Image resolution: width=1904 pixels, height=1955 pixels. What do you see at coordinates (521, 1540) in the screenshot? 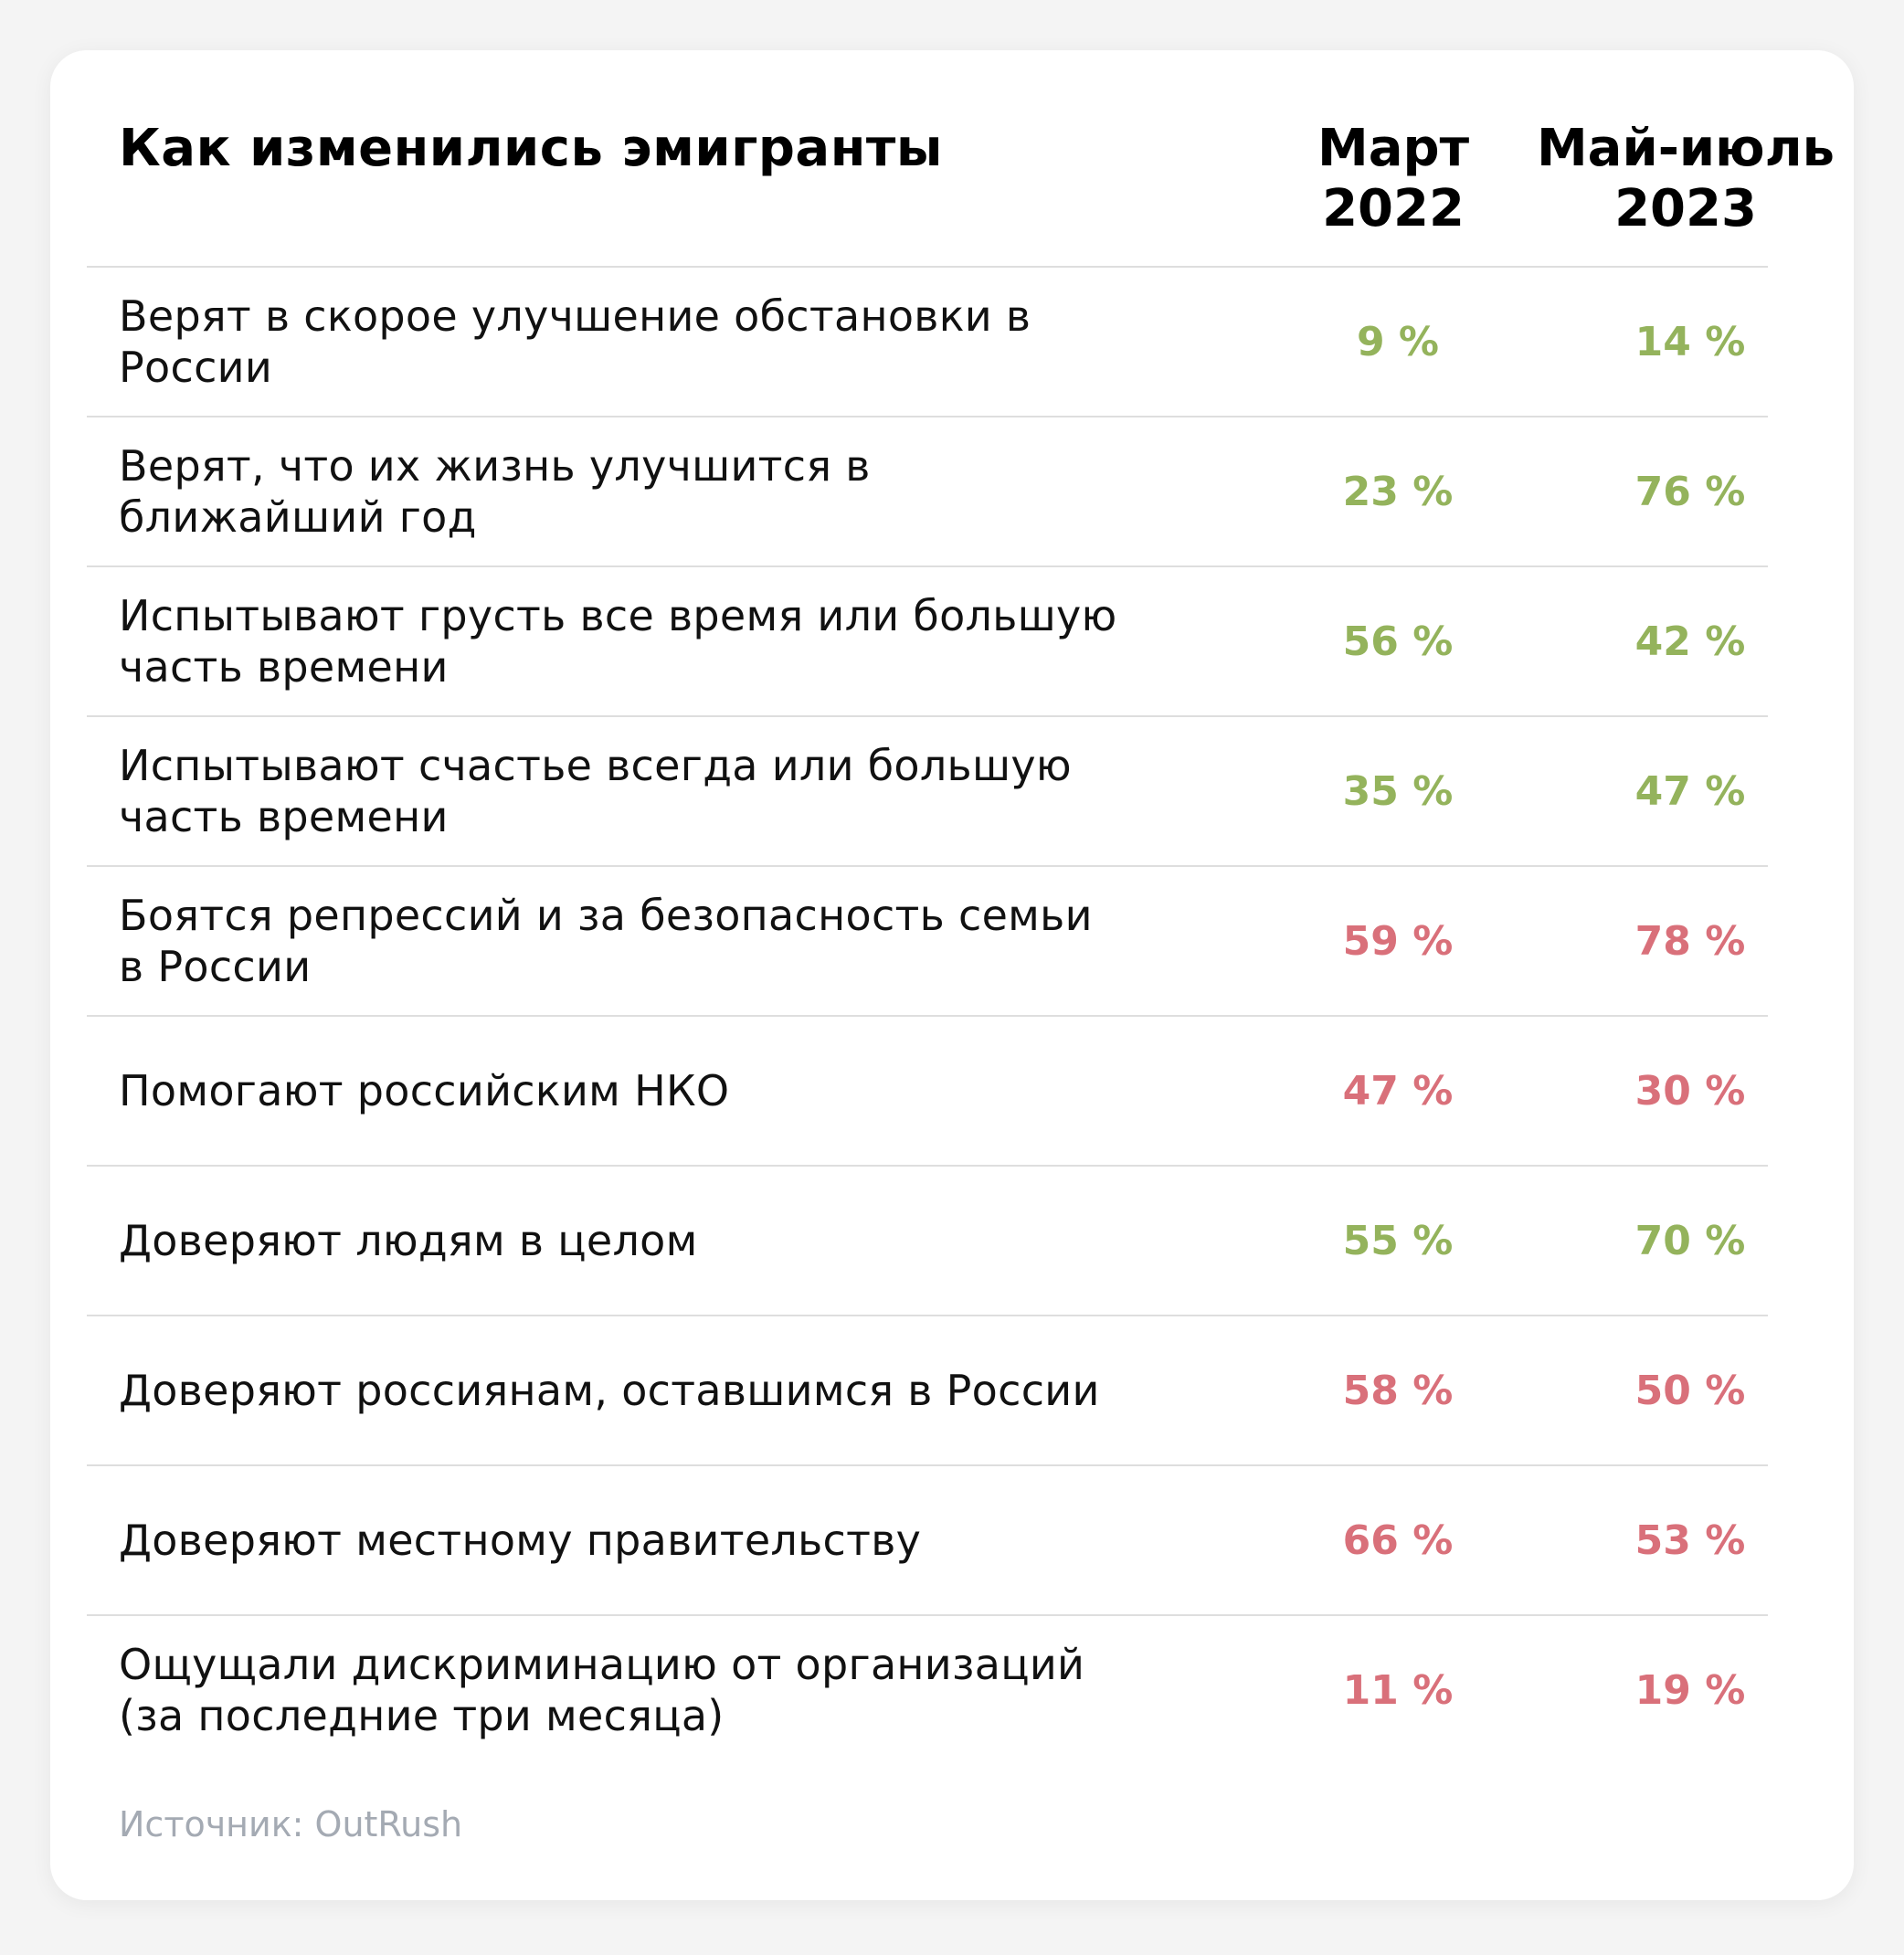
I see `row-label-line: Доверяют местному правительству` at bounding box center [521, 1540].